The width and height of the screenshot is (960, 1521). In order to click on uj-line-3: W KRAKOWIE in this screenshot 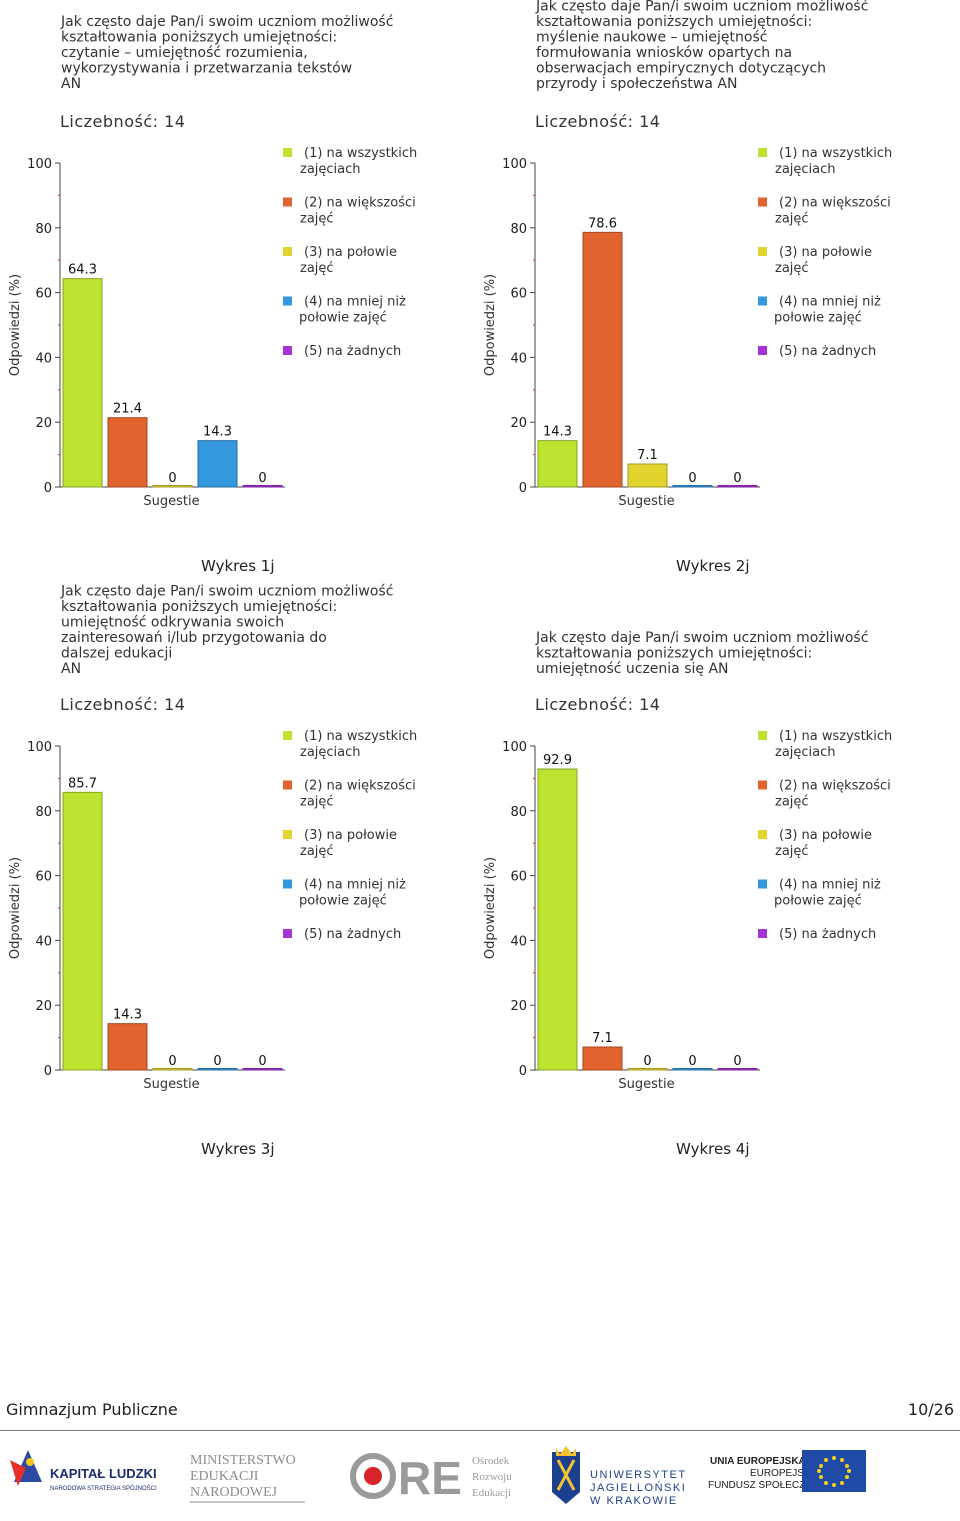, I will do `click(634, 1501)`.